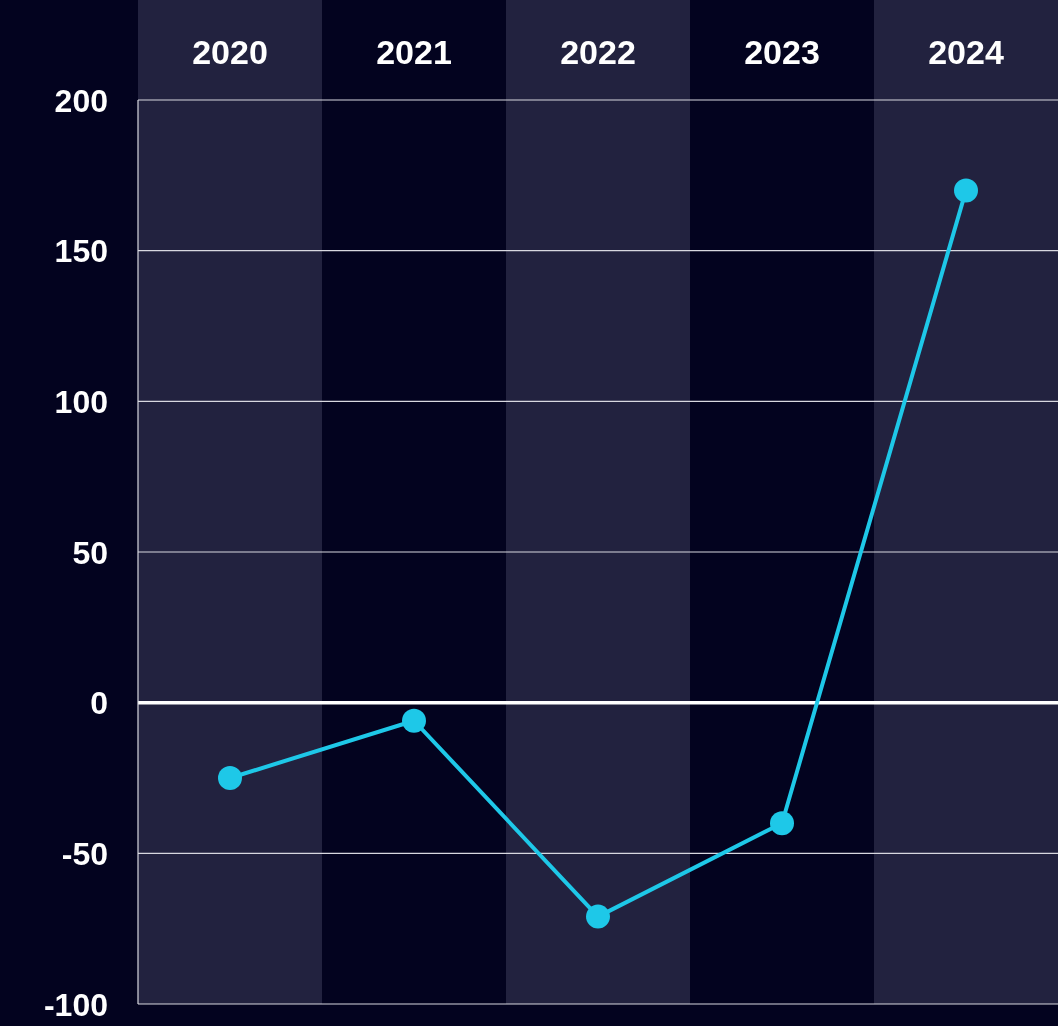 This screenshot has height=1026, width=1058. I want to click on x-tick-label: 2021, so click(414, 52).